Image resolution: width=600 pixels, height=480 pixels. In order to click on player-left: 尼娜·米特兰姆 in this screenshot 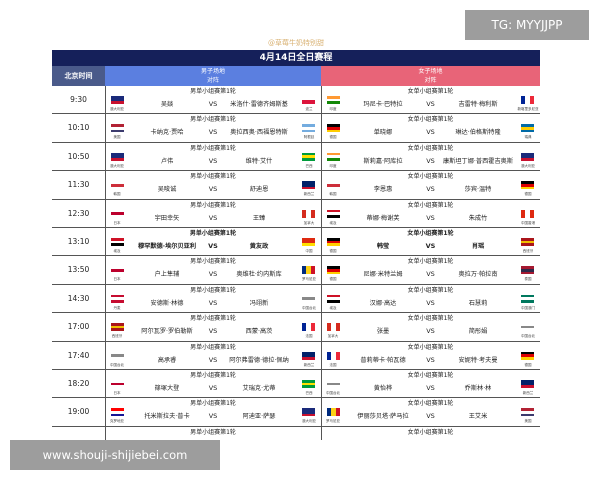, I will do `click(383, 275)`.